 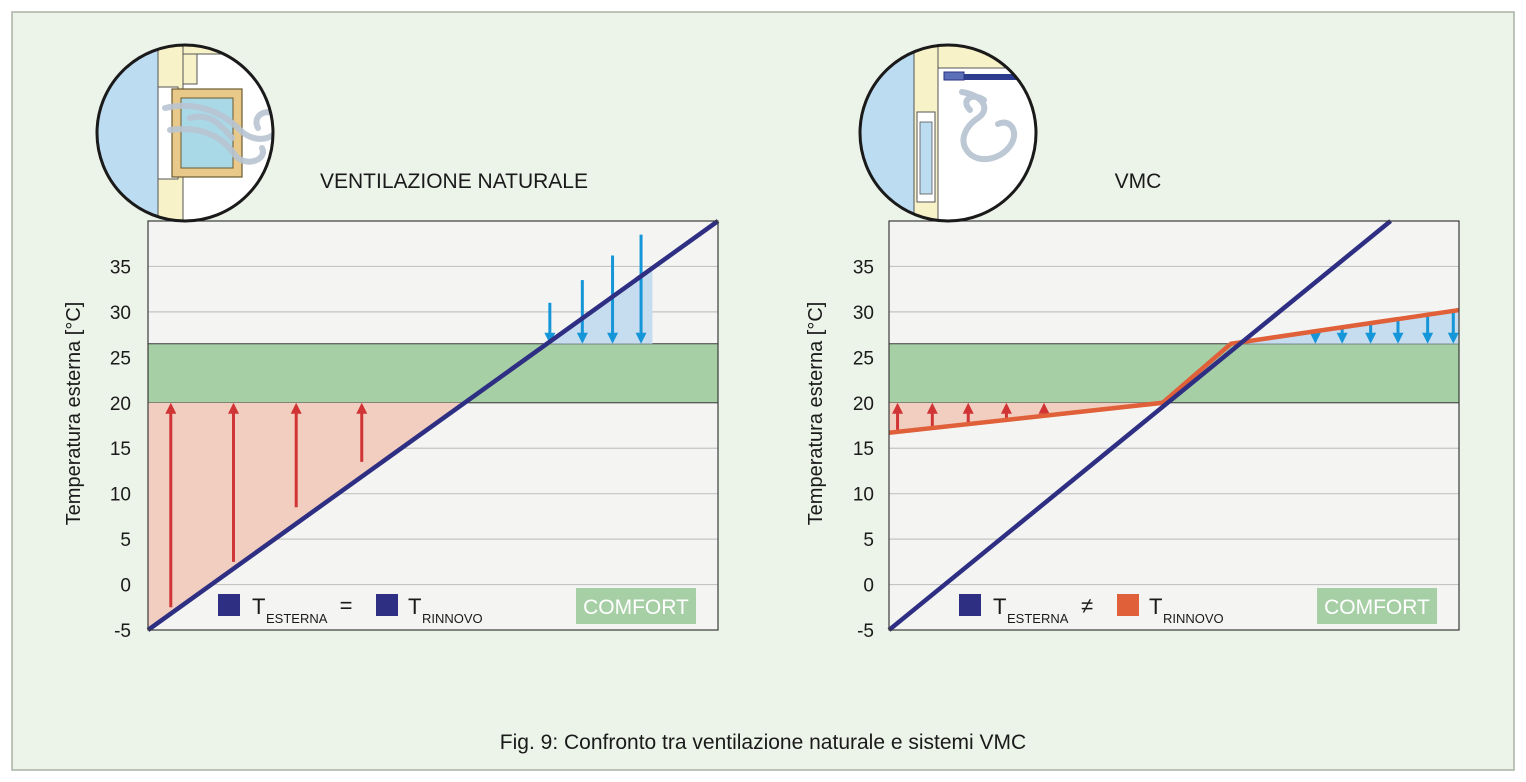 I want to click on legend-operator: =, so click(x=346, y=605).